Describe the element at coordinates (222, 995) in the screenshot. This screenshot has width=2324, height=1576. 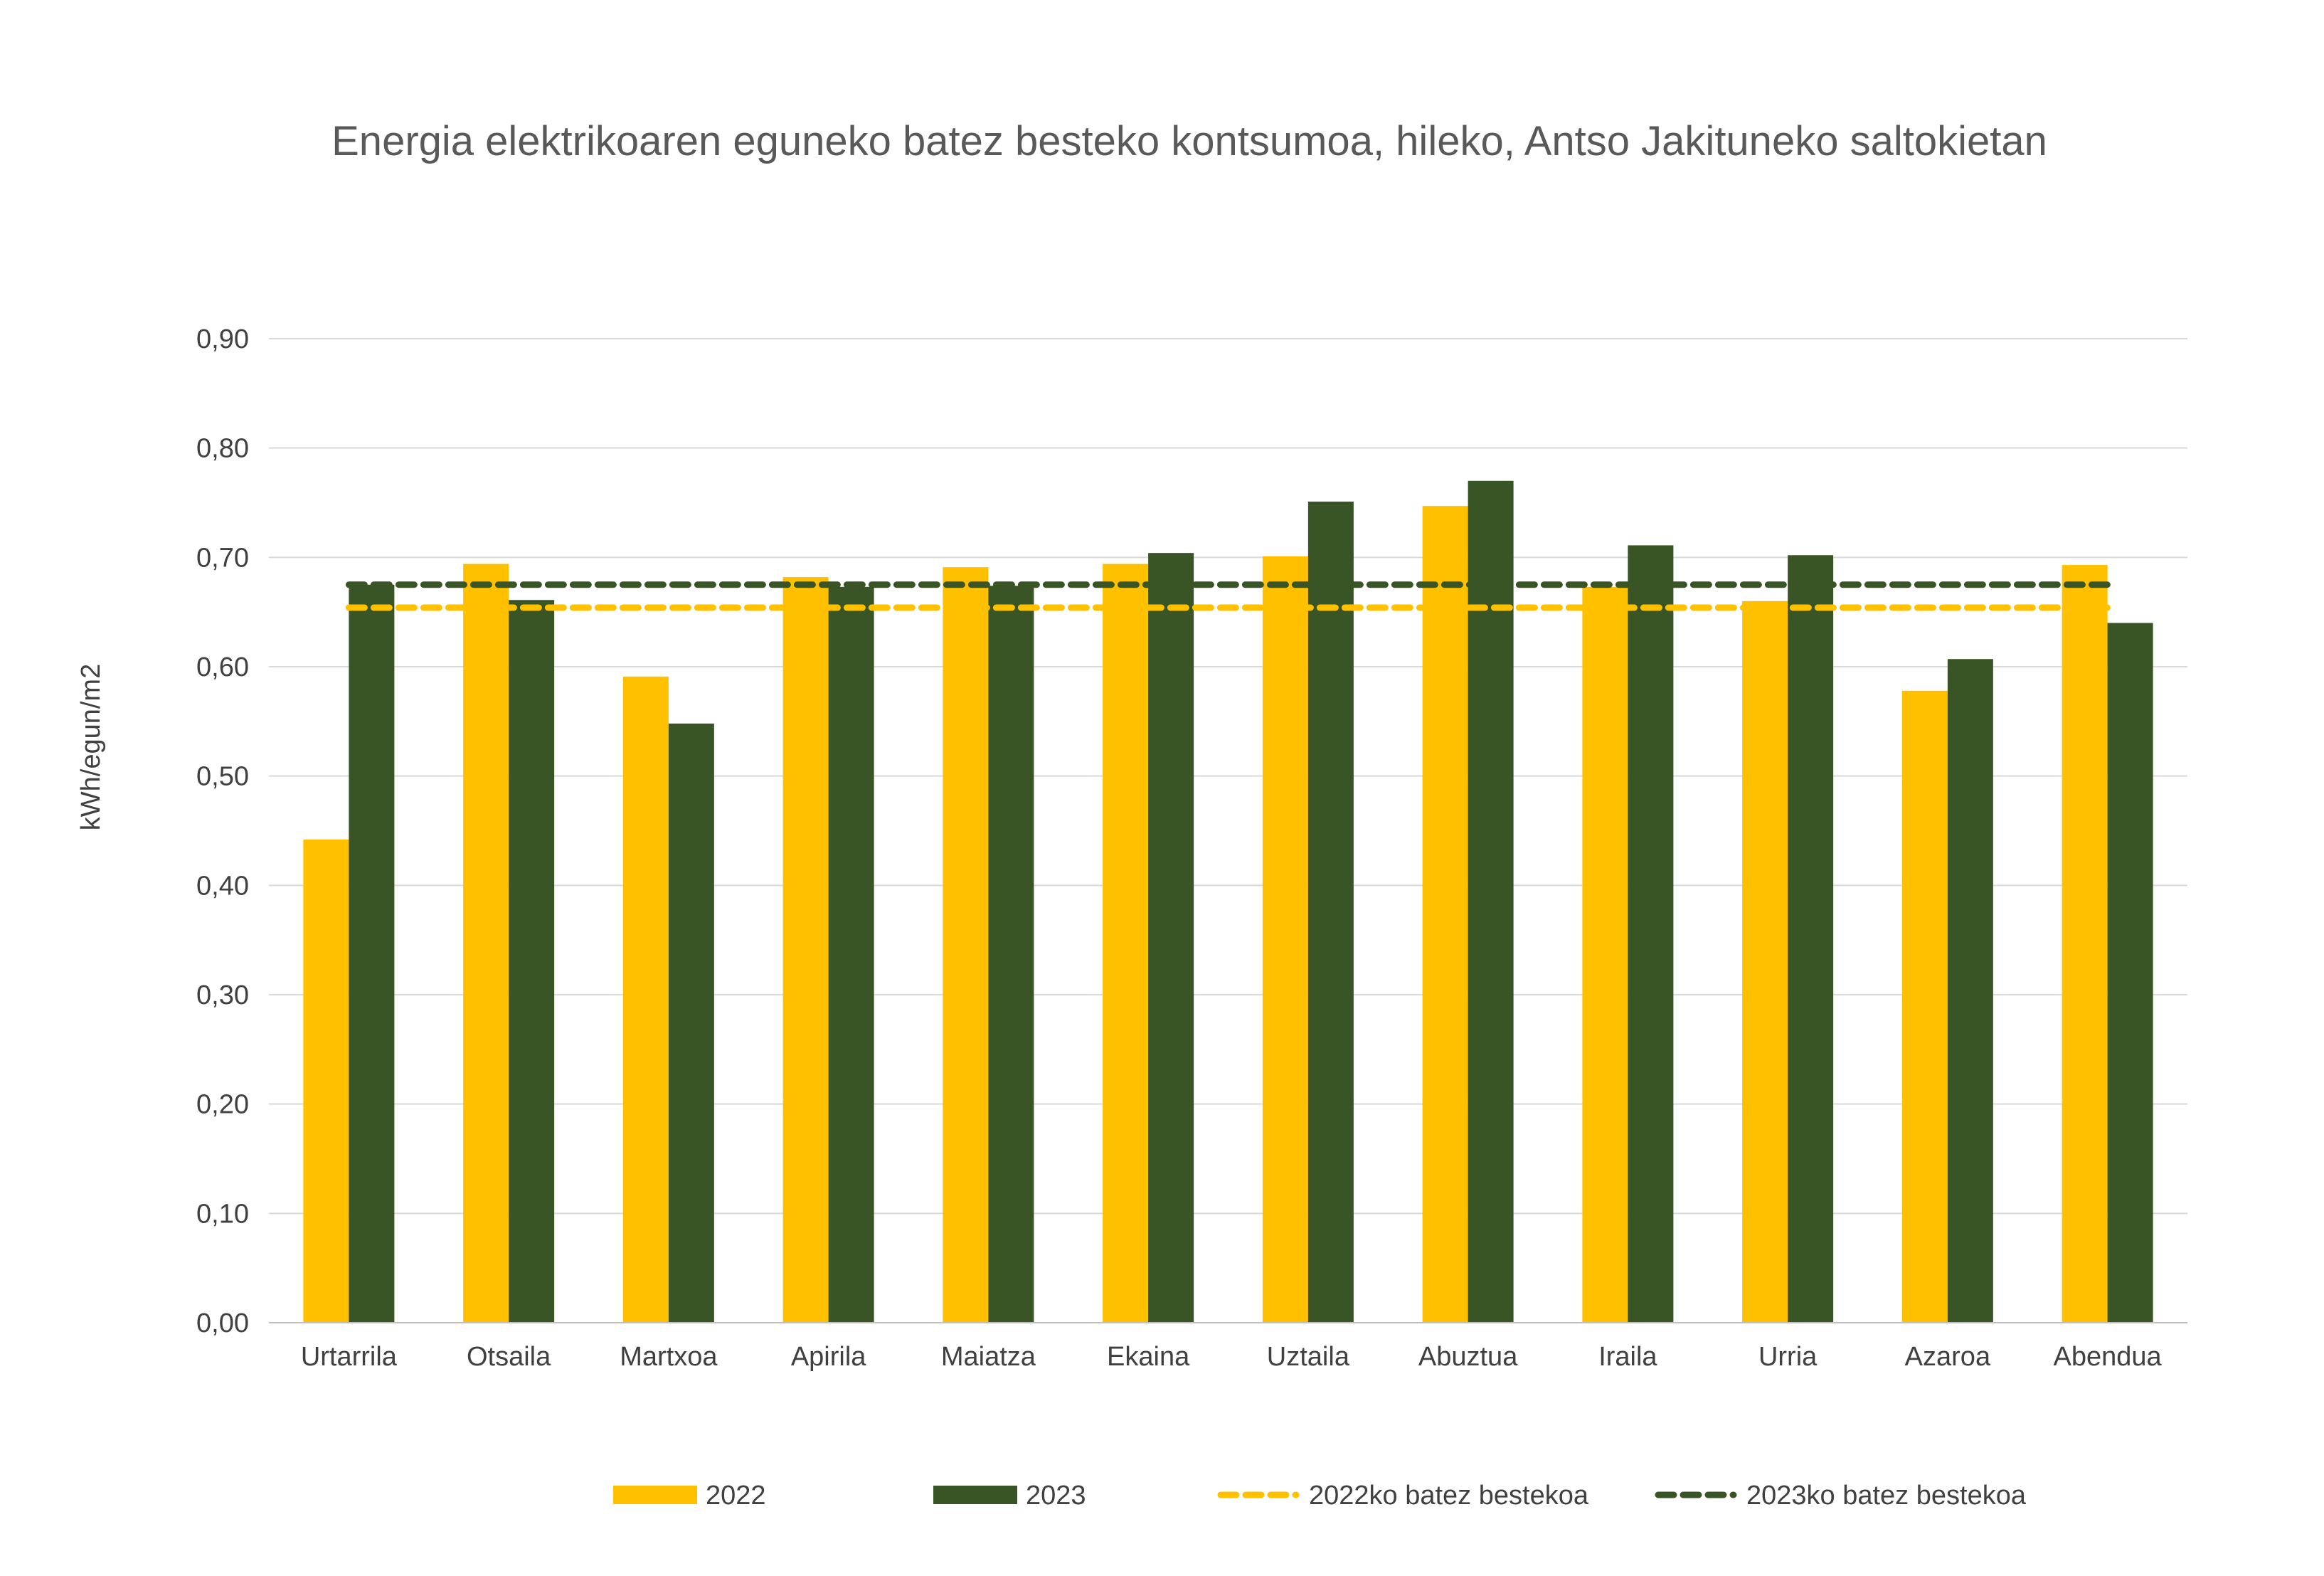
I see `y-tick-label: 0,30` at that location.